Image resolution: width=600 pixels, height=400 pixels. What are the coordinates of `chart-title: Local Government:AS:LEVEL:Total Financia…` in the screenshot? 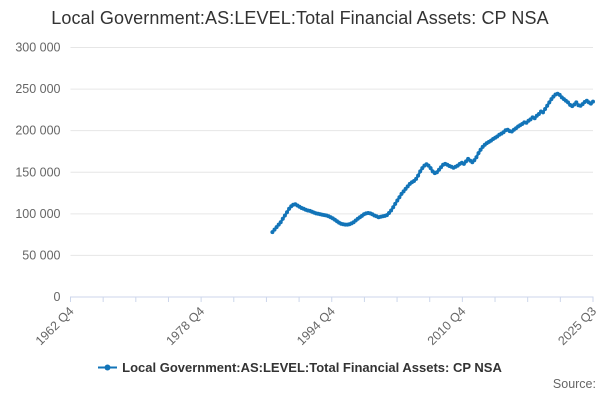 It's located at (300, 18).